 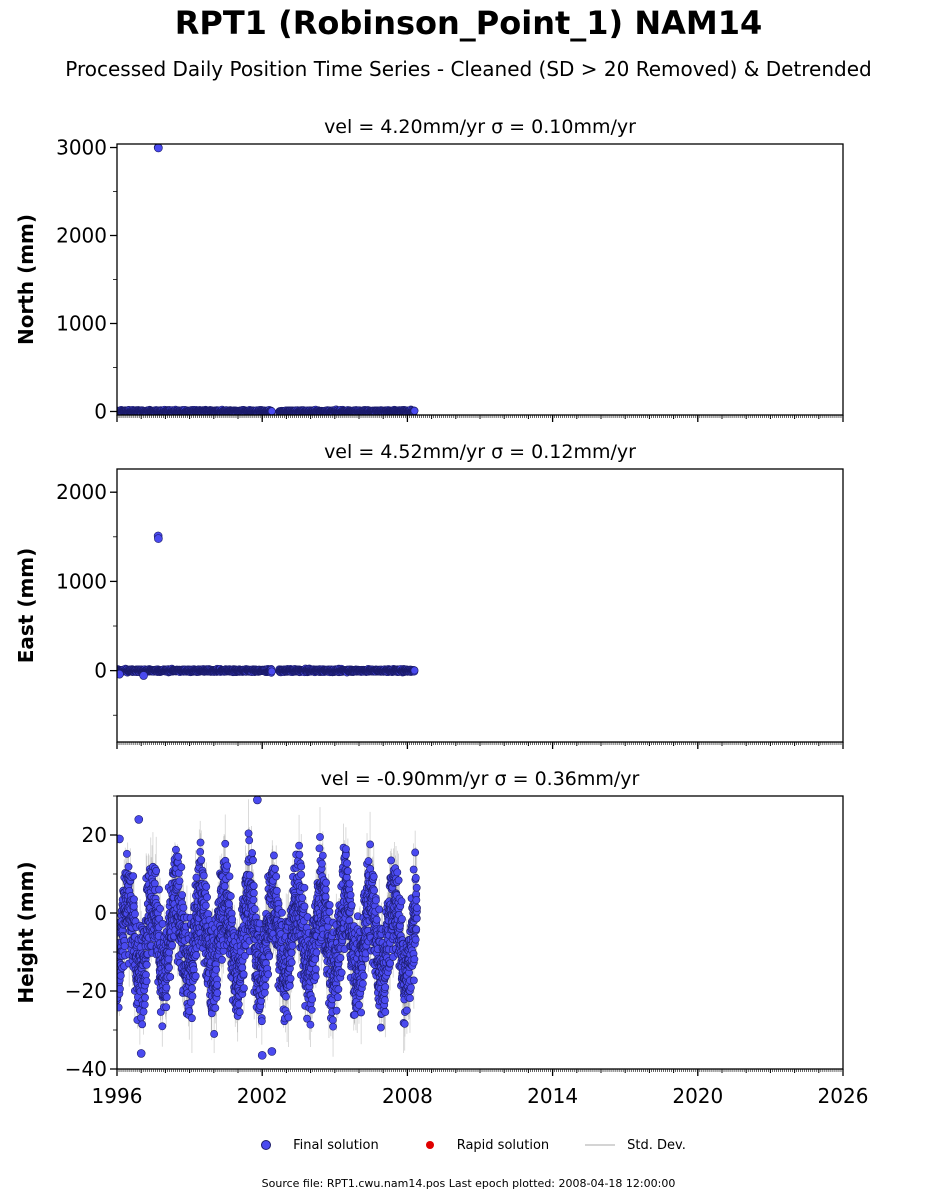 I want to click on panel-title: vel = 4.52mm/yr σ = 0.12mm/yr, so click(x=480, y=452).